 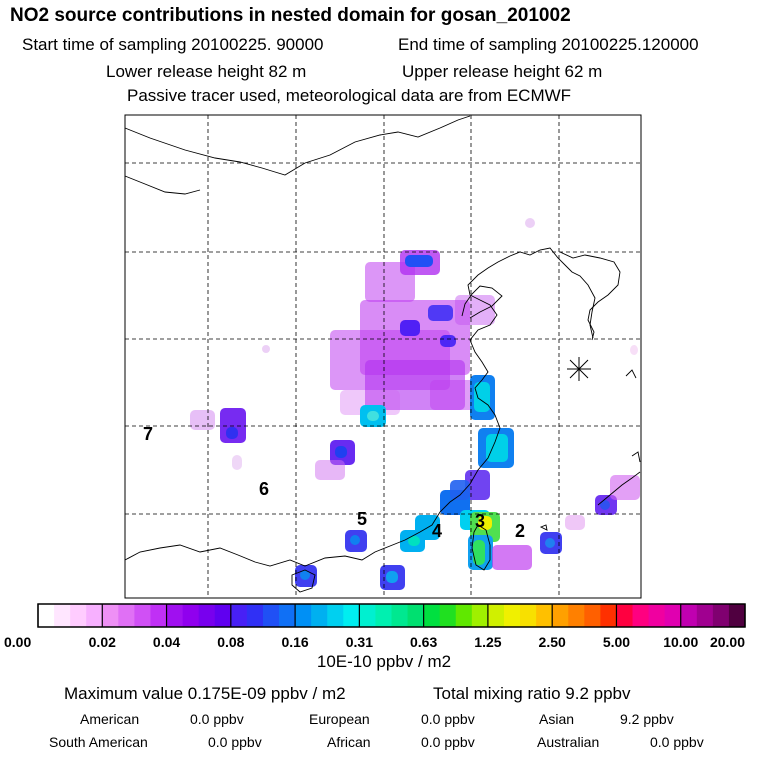 What do you see at coordinates (579, 369) in the screenshot?
I see `receptor-star-icon` at bounding box center [579, 369].